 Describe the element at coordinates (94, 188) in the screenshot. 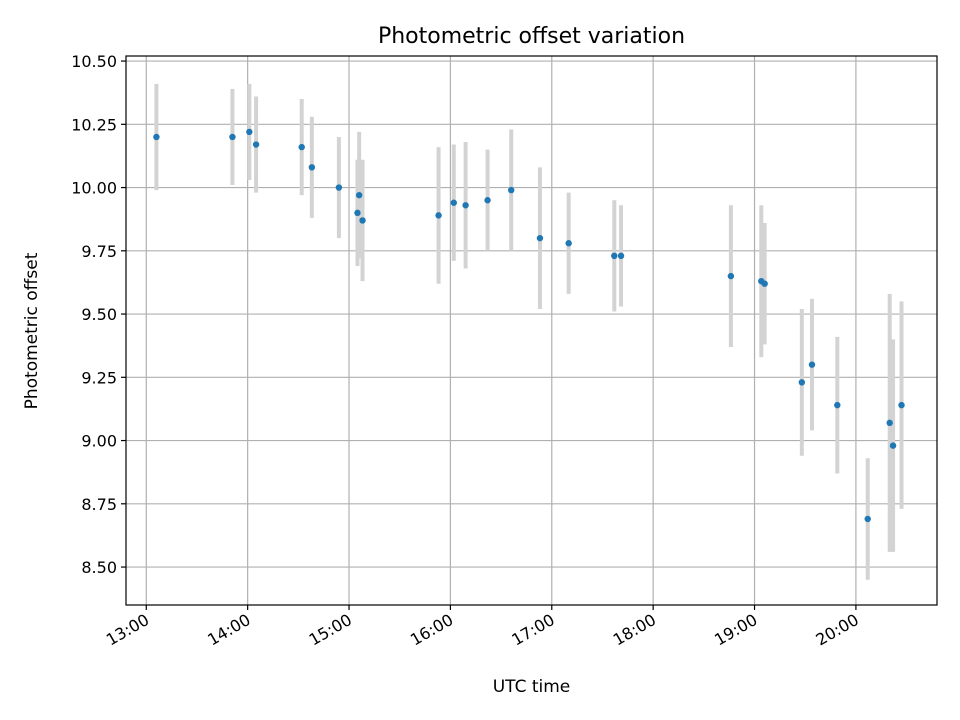

I see `y-tick-label: 10.00` at that location.